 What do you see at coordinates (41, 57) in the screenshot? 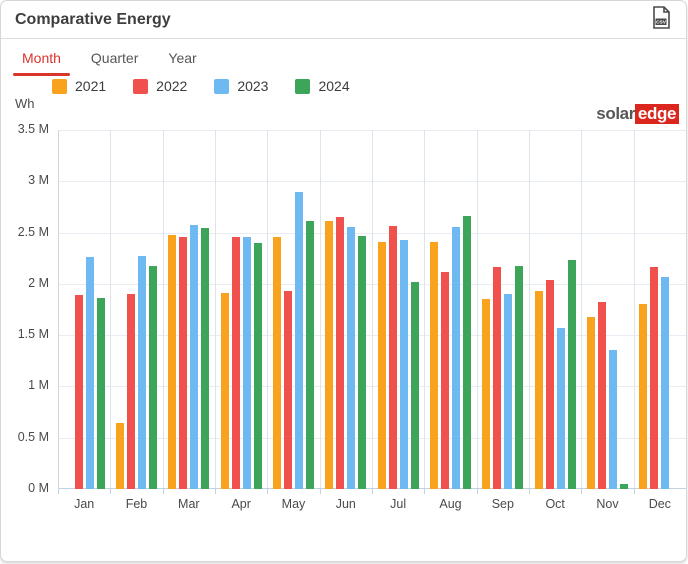
I see `tab-month: Month` at bounding box center [41, 57].